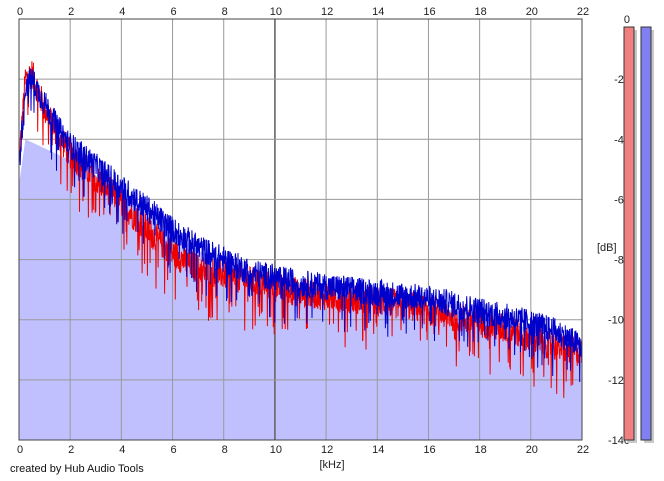 This screenshot has width=664, height=481. I want to click on y-axis-label: [dB], so click(607, 248).